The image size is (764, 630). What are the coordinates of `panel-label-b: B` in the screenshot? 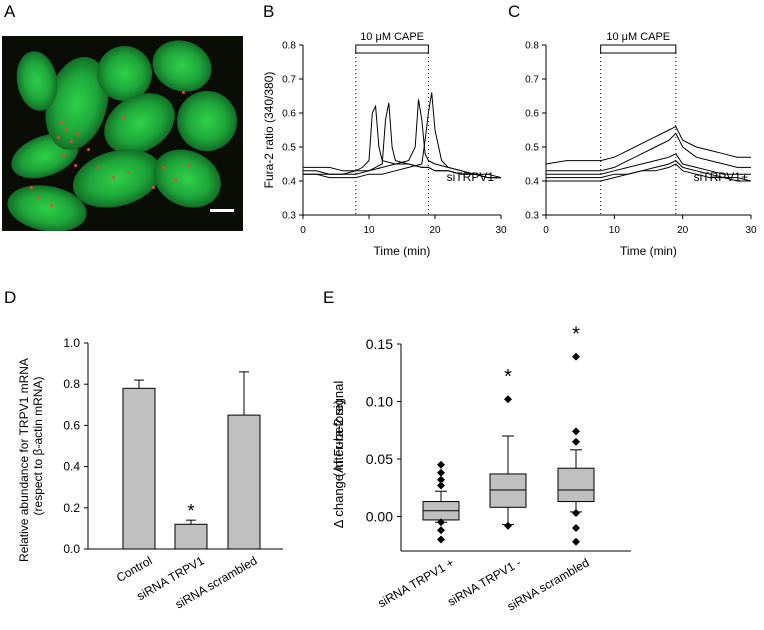 It's located at (269, 11).